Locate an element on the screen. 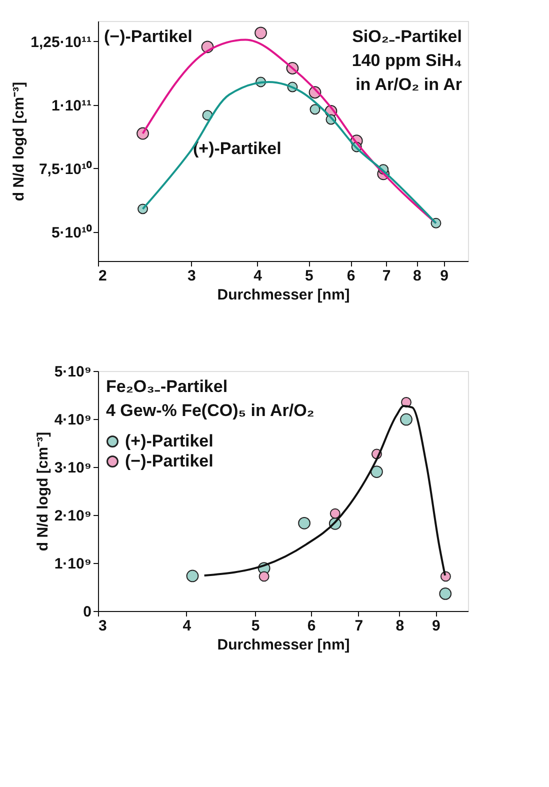 The height and width of the screenshot is (787, 549). annotation: SiO₂₋-Partikel is located at coordinates (407, 36).